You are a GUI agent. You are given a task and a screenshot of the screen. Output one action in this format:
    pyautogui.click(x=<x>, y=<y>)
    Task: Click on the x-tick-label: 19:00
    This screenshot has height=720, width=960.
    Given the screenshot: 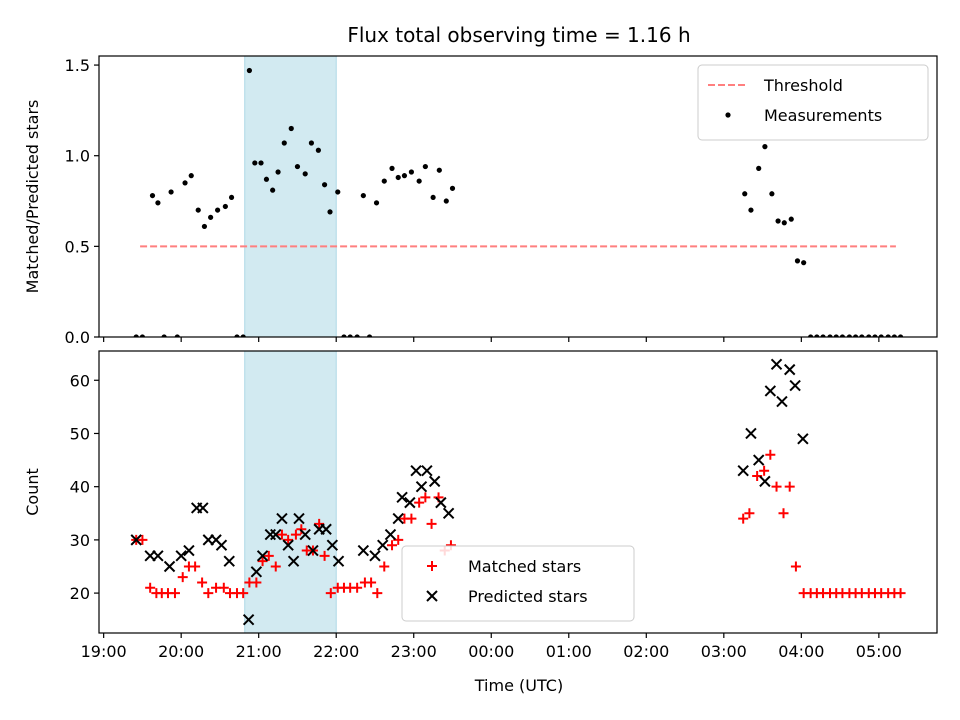 What is the action you would take?
    pyautogui.click(x=104, y=651)
    